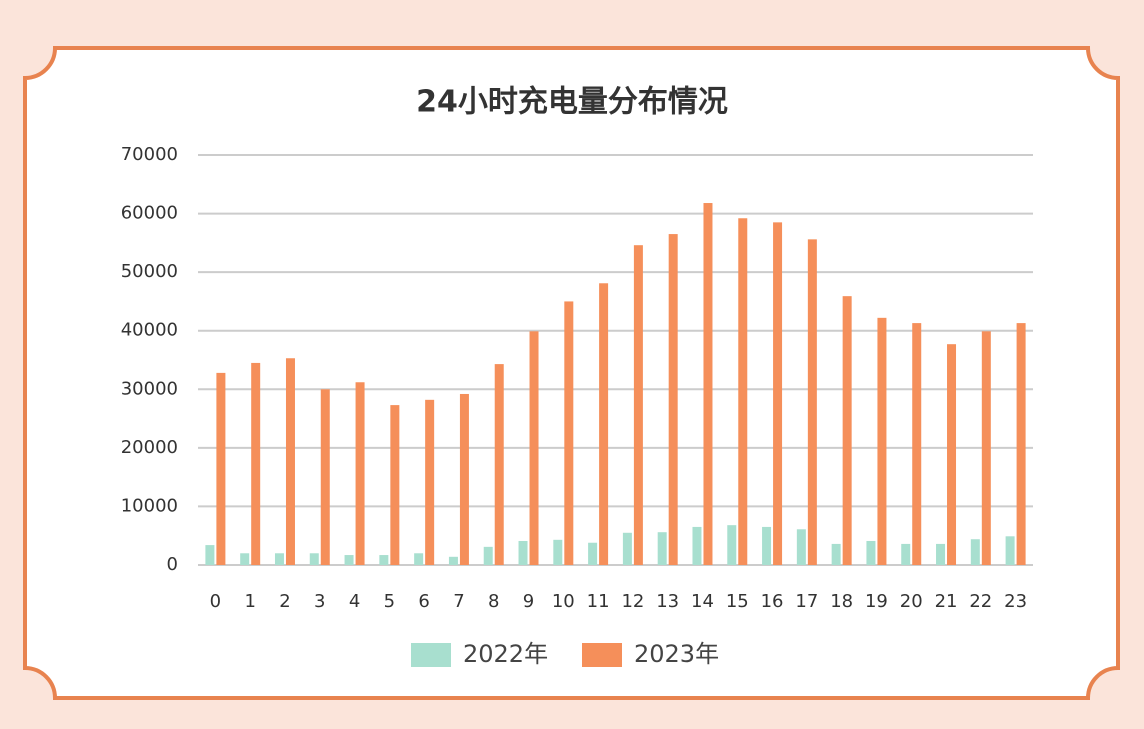  What do you see at coordinates (215, 601) in the screenshot?
I see `x-tick-label: 0` at bounding box center [215, 601].